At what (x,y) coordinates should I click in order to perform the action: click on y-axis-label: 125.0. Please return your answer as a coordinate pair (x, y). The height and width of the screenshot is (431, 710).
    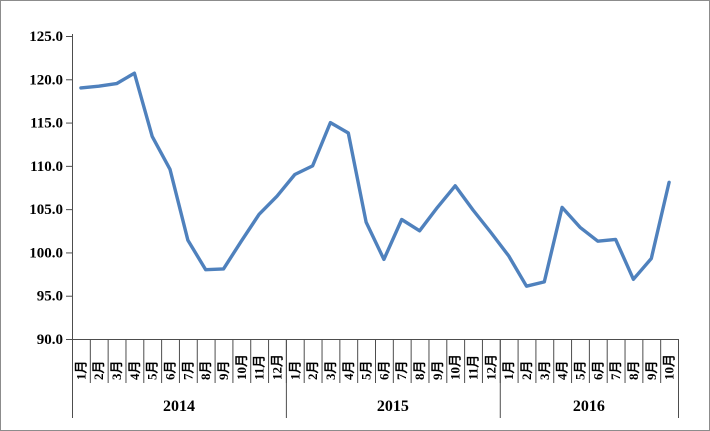
    Looking at the image, I should click on (46, 37).